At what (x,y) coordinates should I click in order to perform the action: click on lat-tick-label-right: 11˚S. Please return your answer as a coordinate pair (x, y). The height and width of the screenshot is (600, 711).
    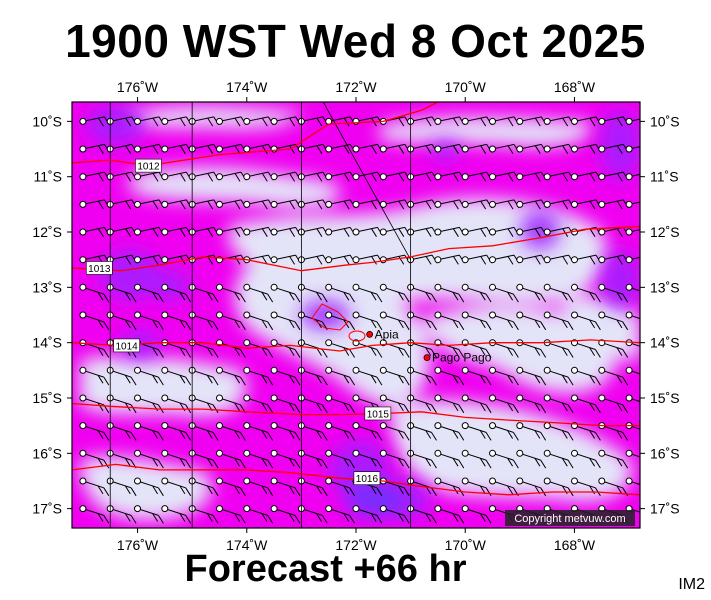
    Looking at the image, I should click on (664, 177).